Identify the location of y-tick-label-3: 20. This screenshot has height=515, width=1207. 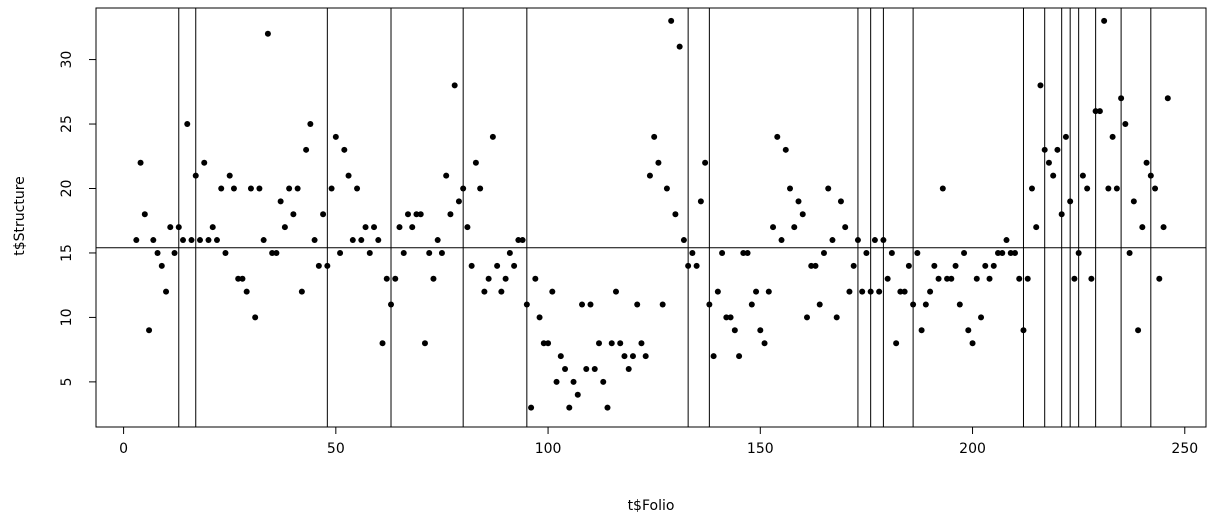
(67, 189).